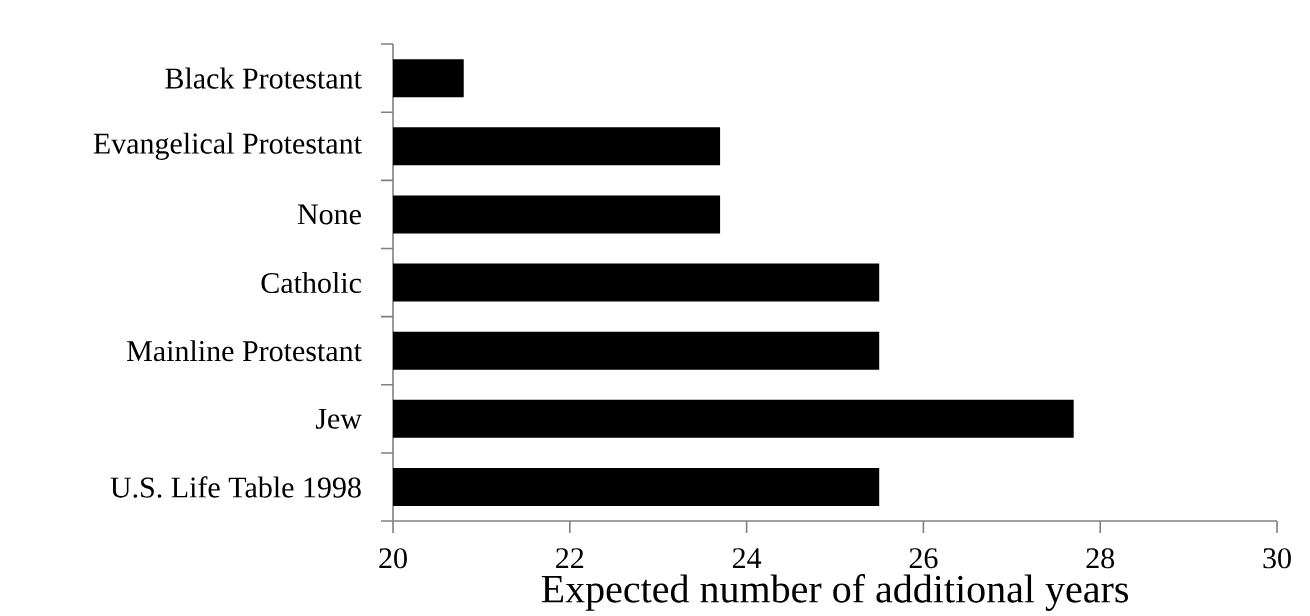  What do you see at coordinates (393, 558) in the screenshot?
I see `x-tick-label: 20` at bounding box center [393, 558].